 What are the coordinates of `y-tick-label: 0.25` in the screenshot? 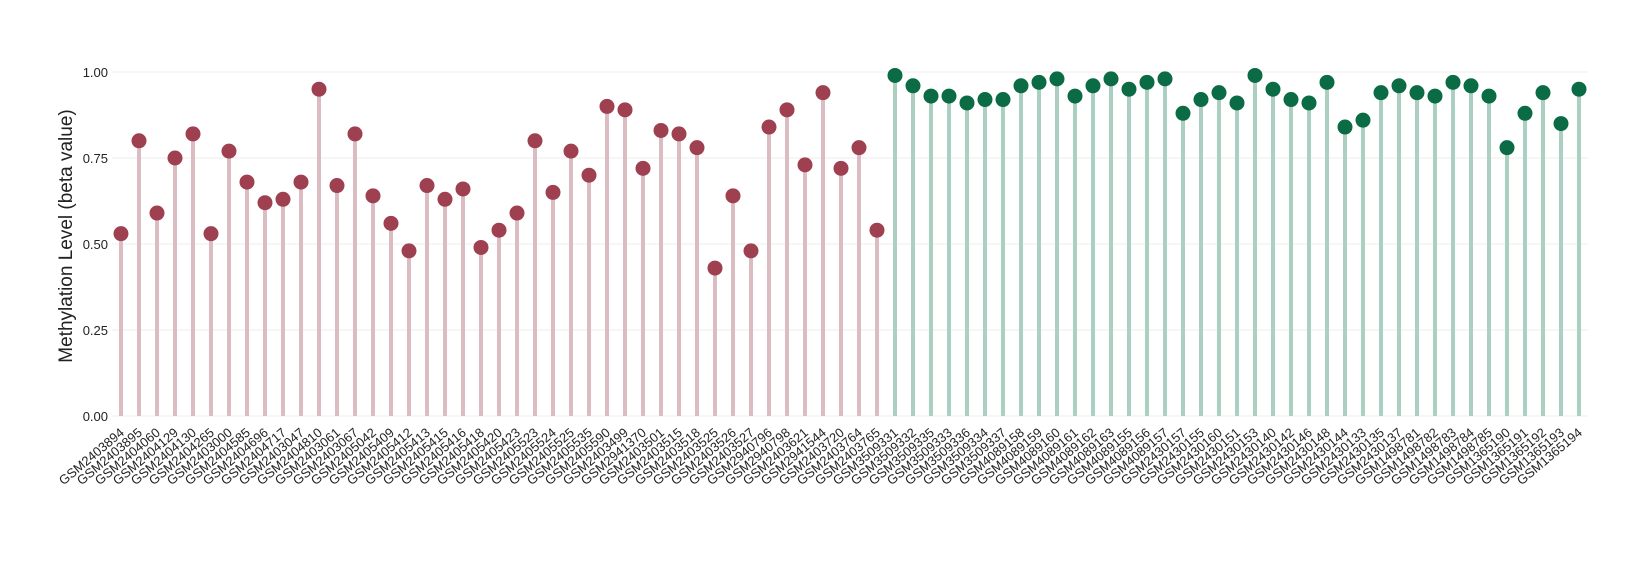 It's located at (95, 330).